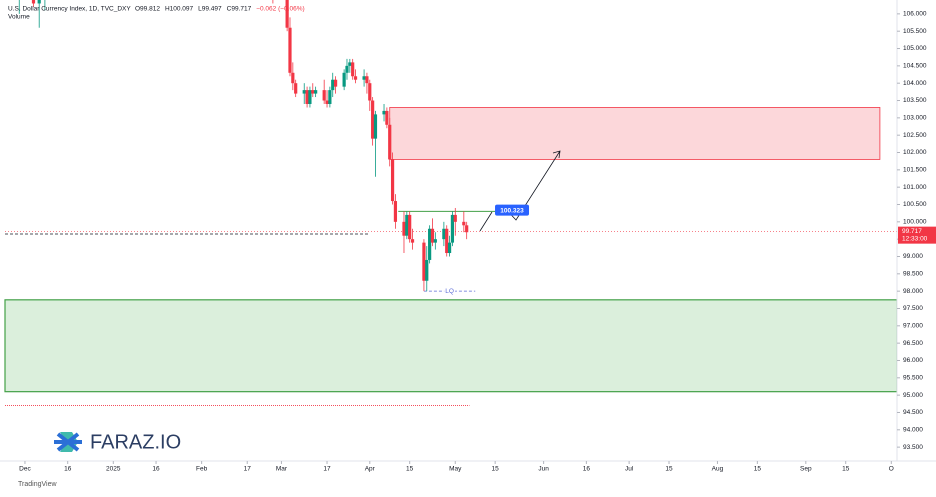 This screenshot has height=497, width=936. Describe the element at coordinates (806, 469) in the screenshot. I see `x-tick-label: Sep` at that location.